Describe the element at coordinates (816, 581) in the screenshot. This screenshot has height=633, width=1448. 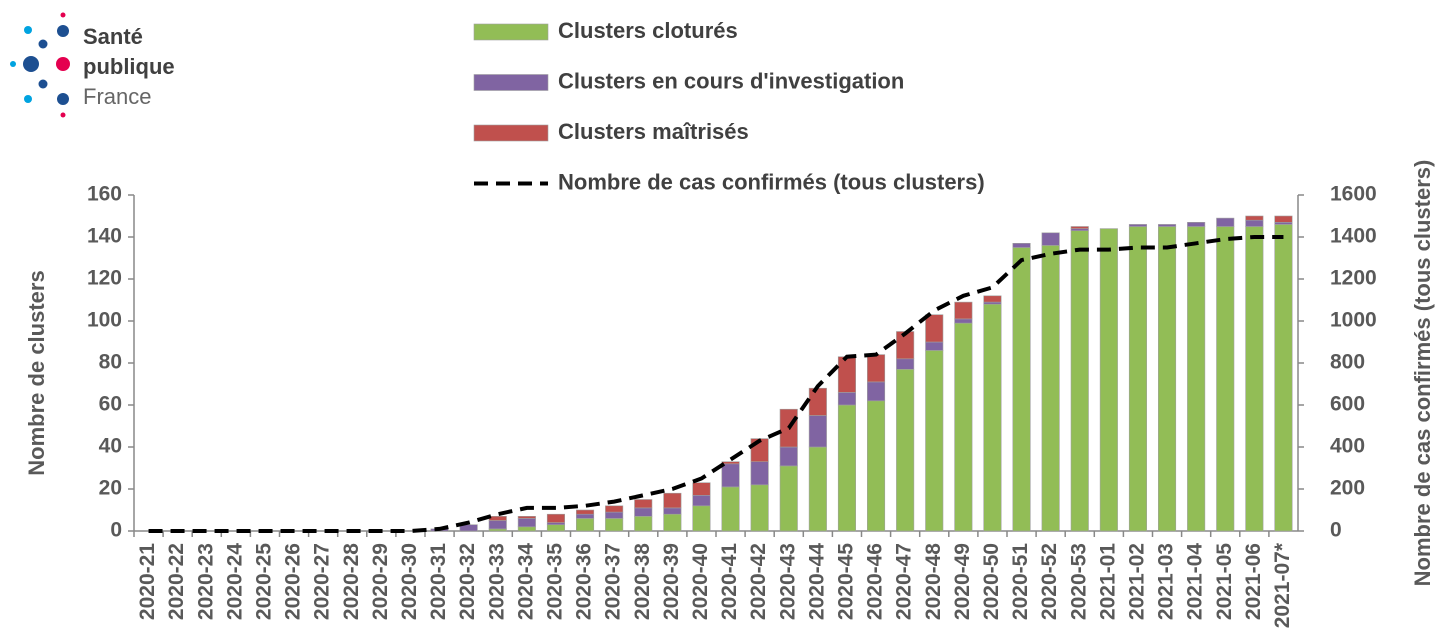
I see `x-tick-label: 2020-44` at that location.